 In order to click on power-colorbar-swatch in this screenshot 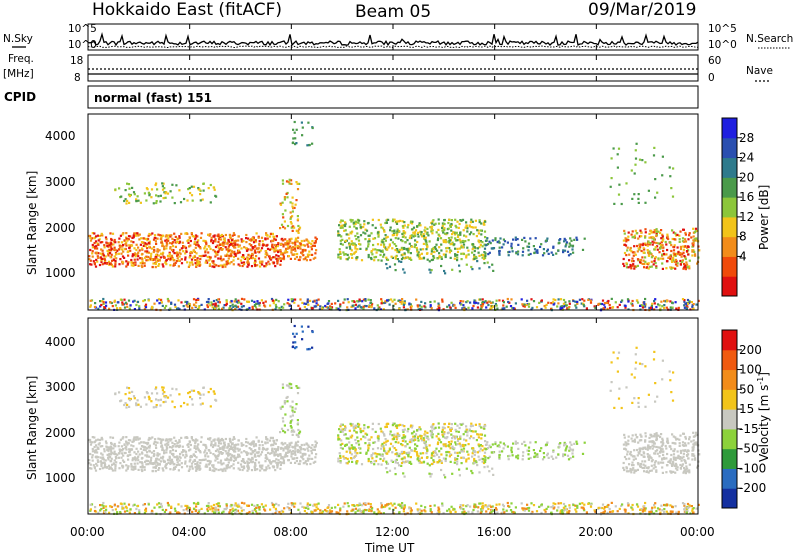, I will do `click(729, 207)`.